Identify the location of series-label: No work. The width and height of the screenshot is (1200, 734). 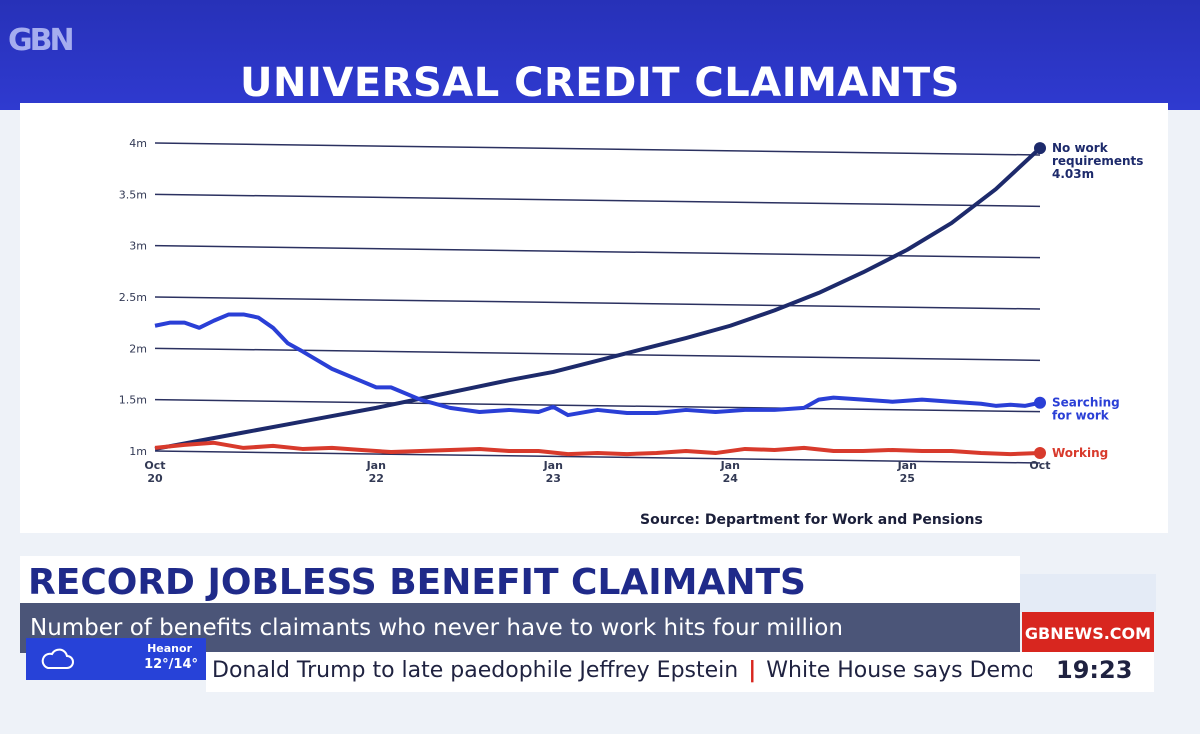
(1080, 148).